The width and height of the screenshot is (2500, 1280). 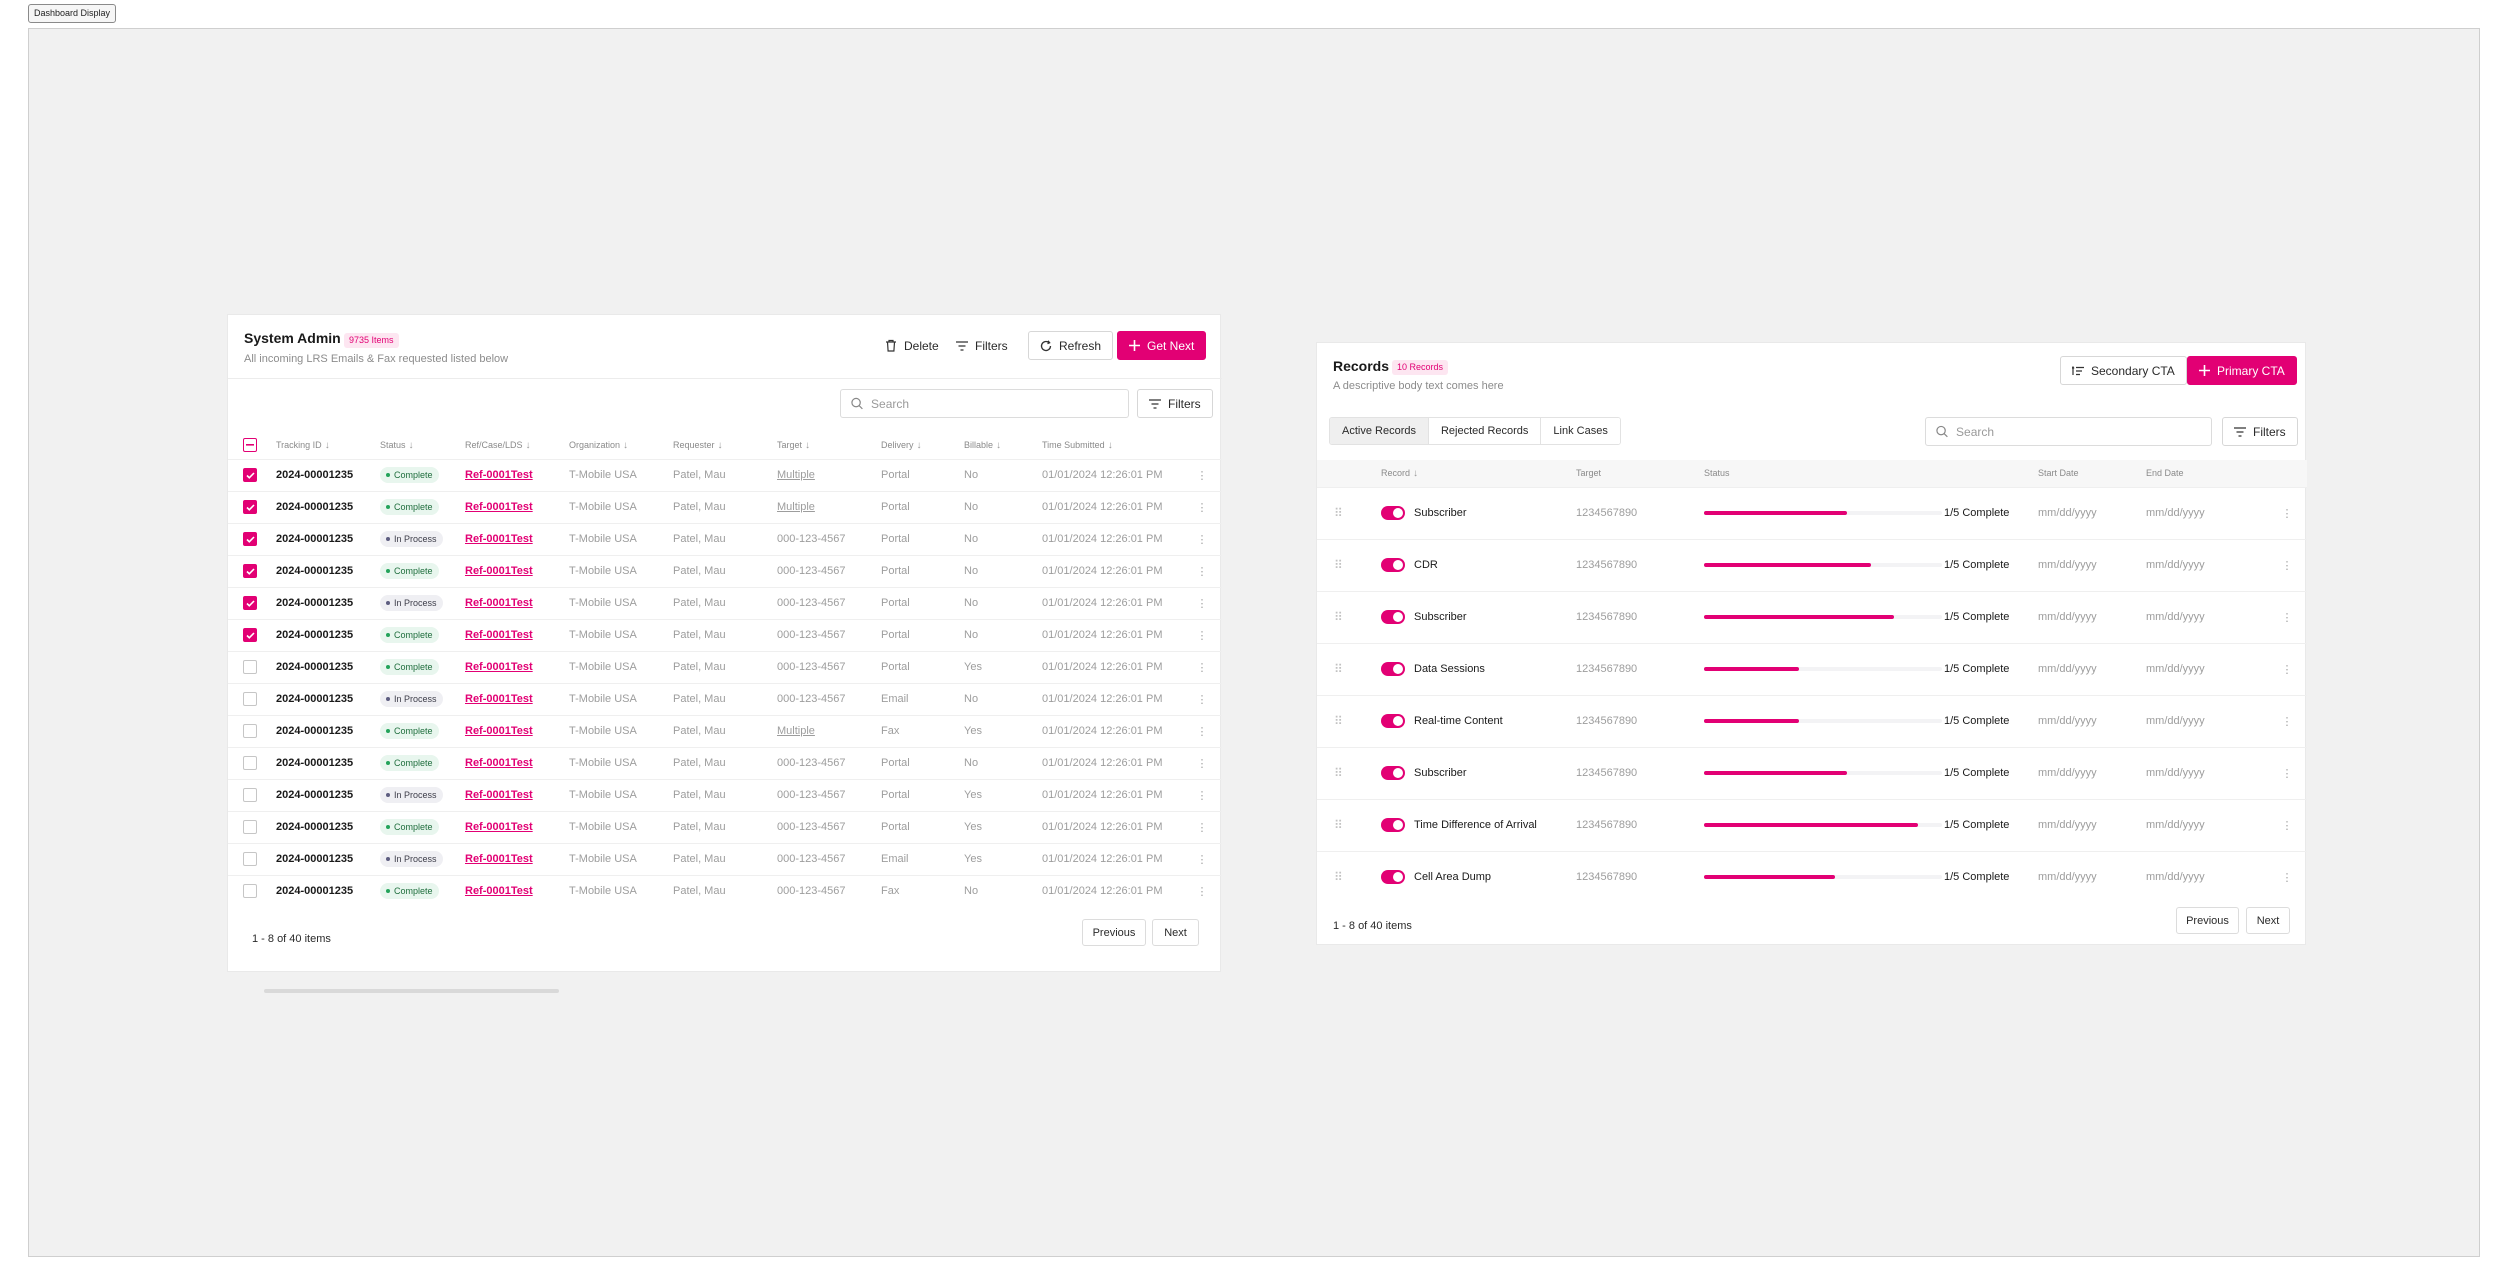 I want to click on column-header: Requester ↓, so click(x=698, y=445).